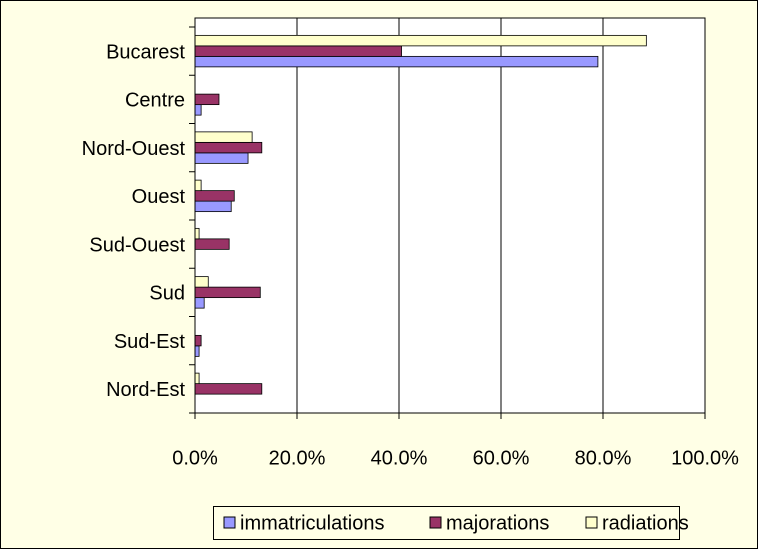 This screenshot has width=758, height=549. Describe the element at coordinates (167, 294) in the screenshot. I see `y-tick-label: Sud` at that location.